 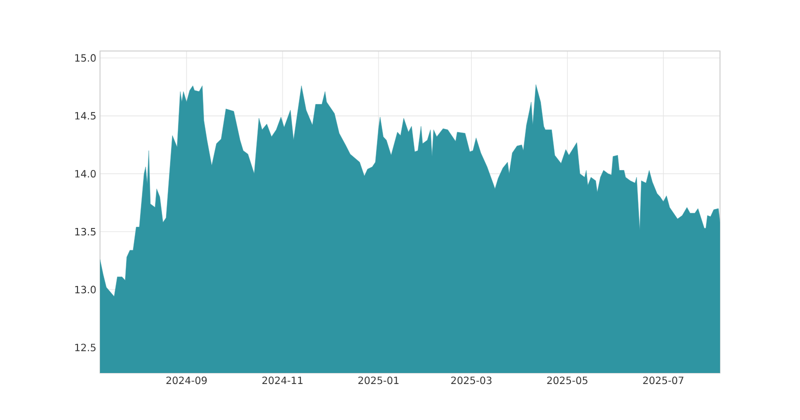 I want to click on y-tick-label: 13.0, so click(x=85, y=290).